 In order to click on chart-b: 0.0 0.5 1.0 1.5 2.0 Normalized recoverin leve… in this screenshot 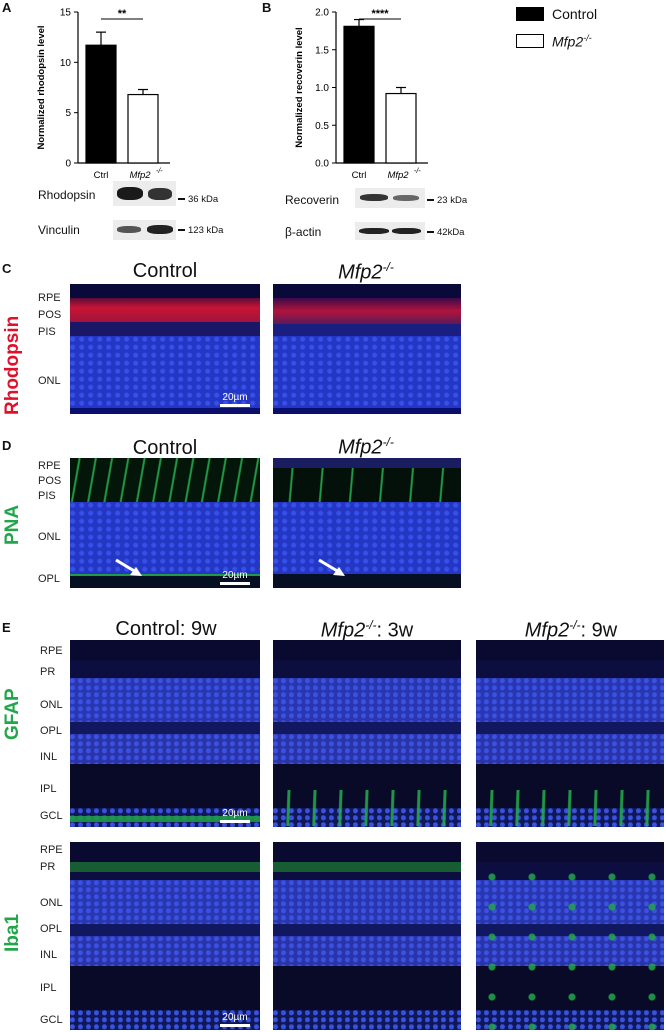, I will do `click(361, 94)`.